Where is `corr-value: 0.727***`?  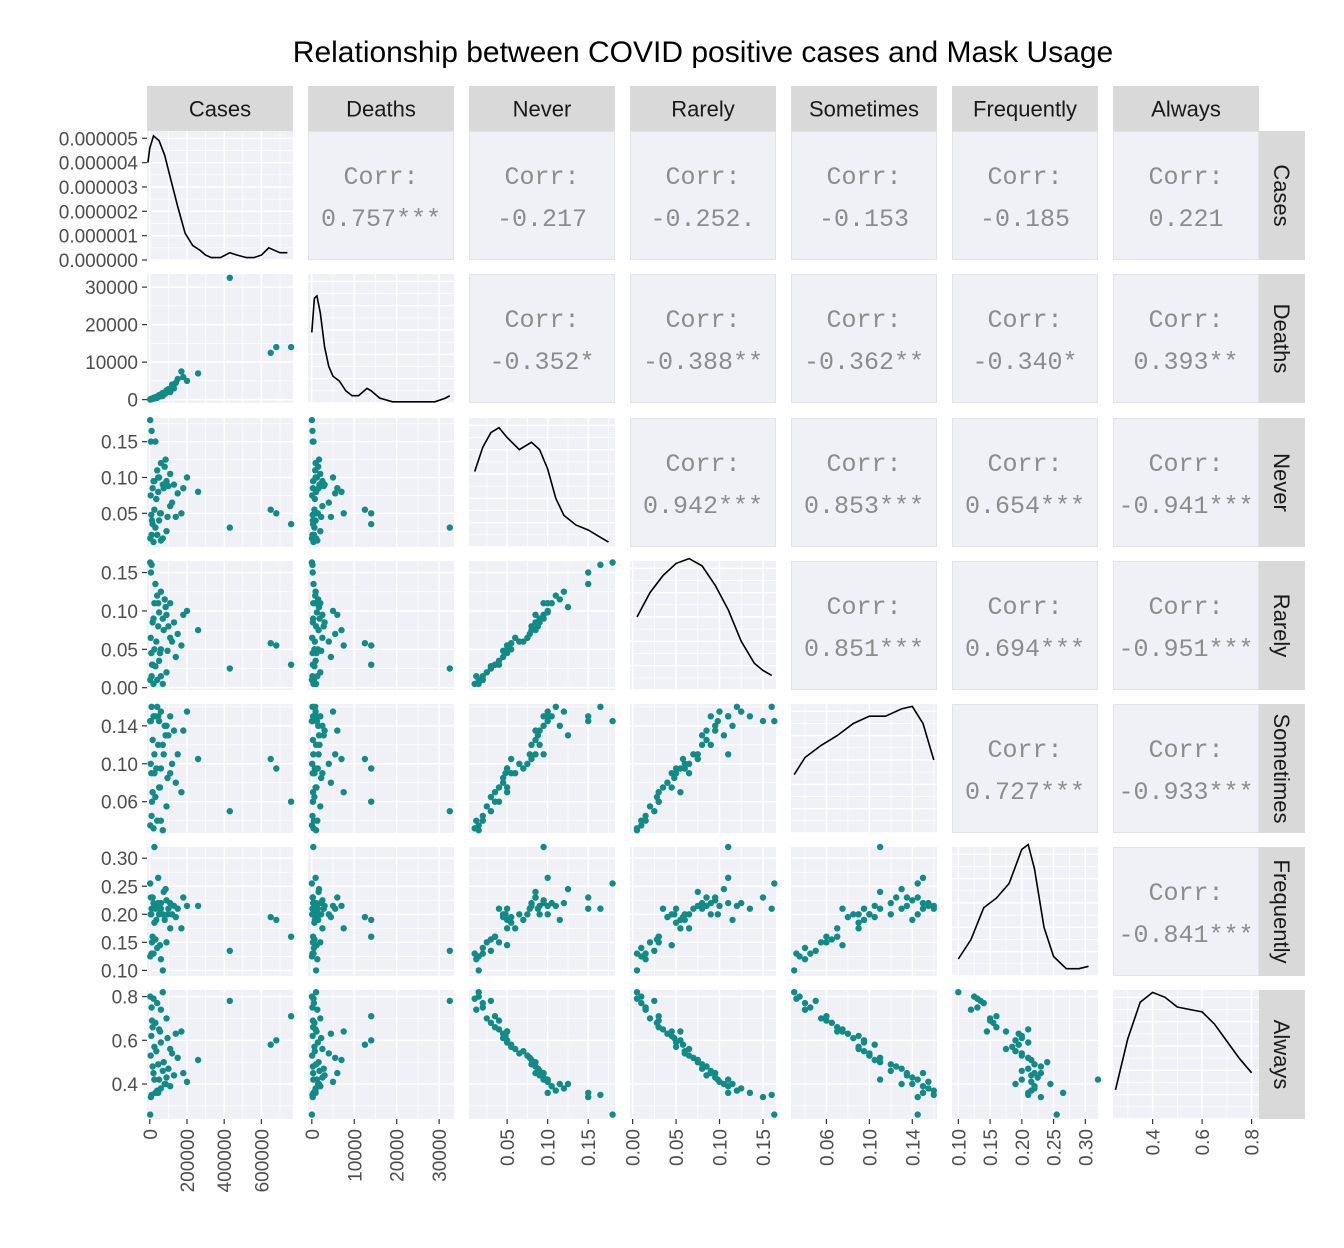 corr-value: 0.727*** is located at coordinates (1025, 792).